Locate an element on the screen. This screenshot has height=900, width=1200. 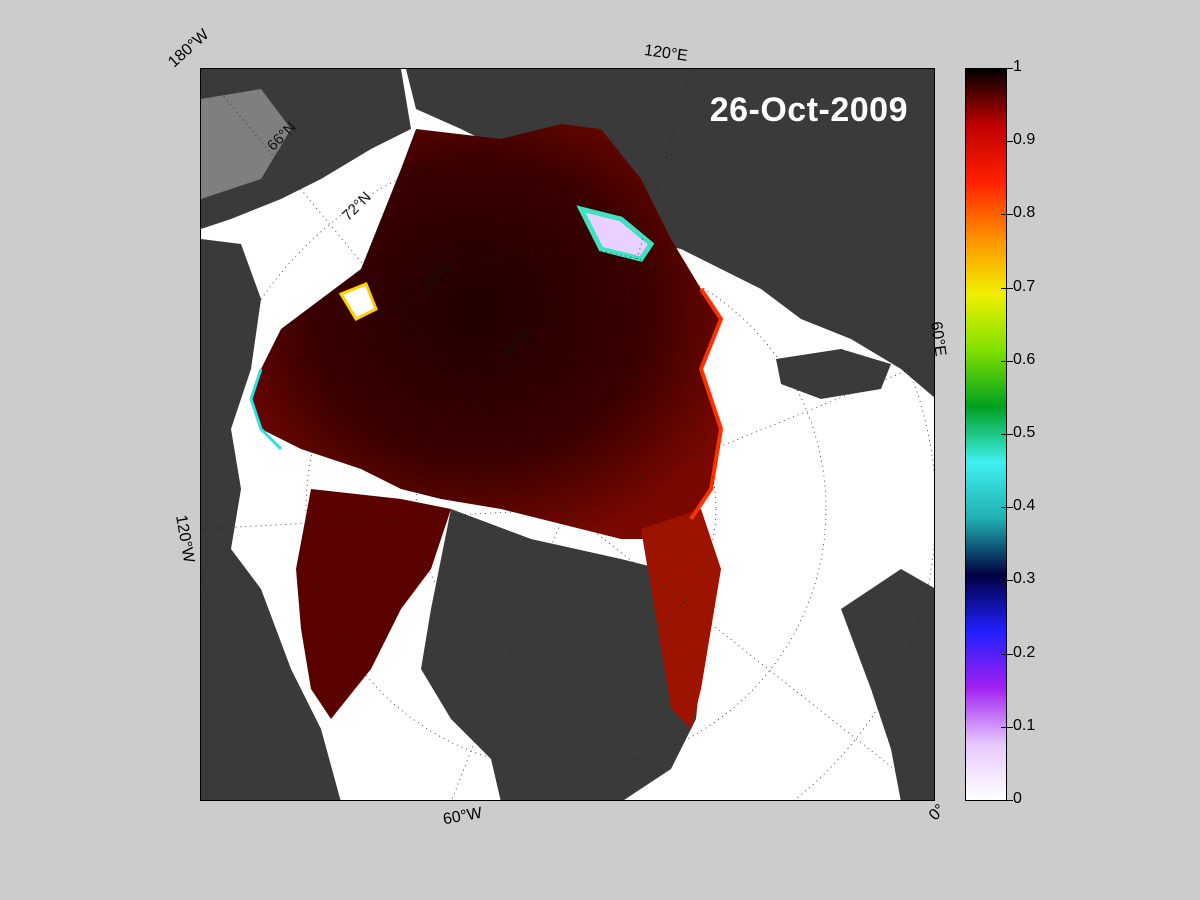
land-canada is located at coordinates (271, 519).